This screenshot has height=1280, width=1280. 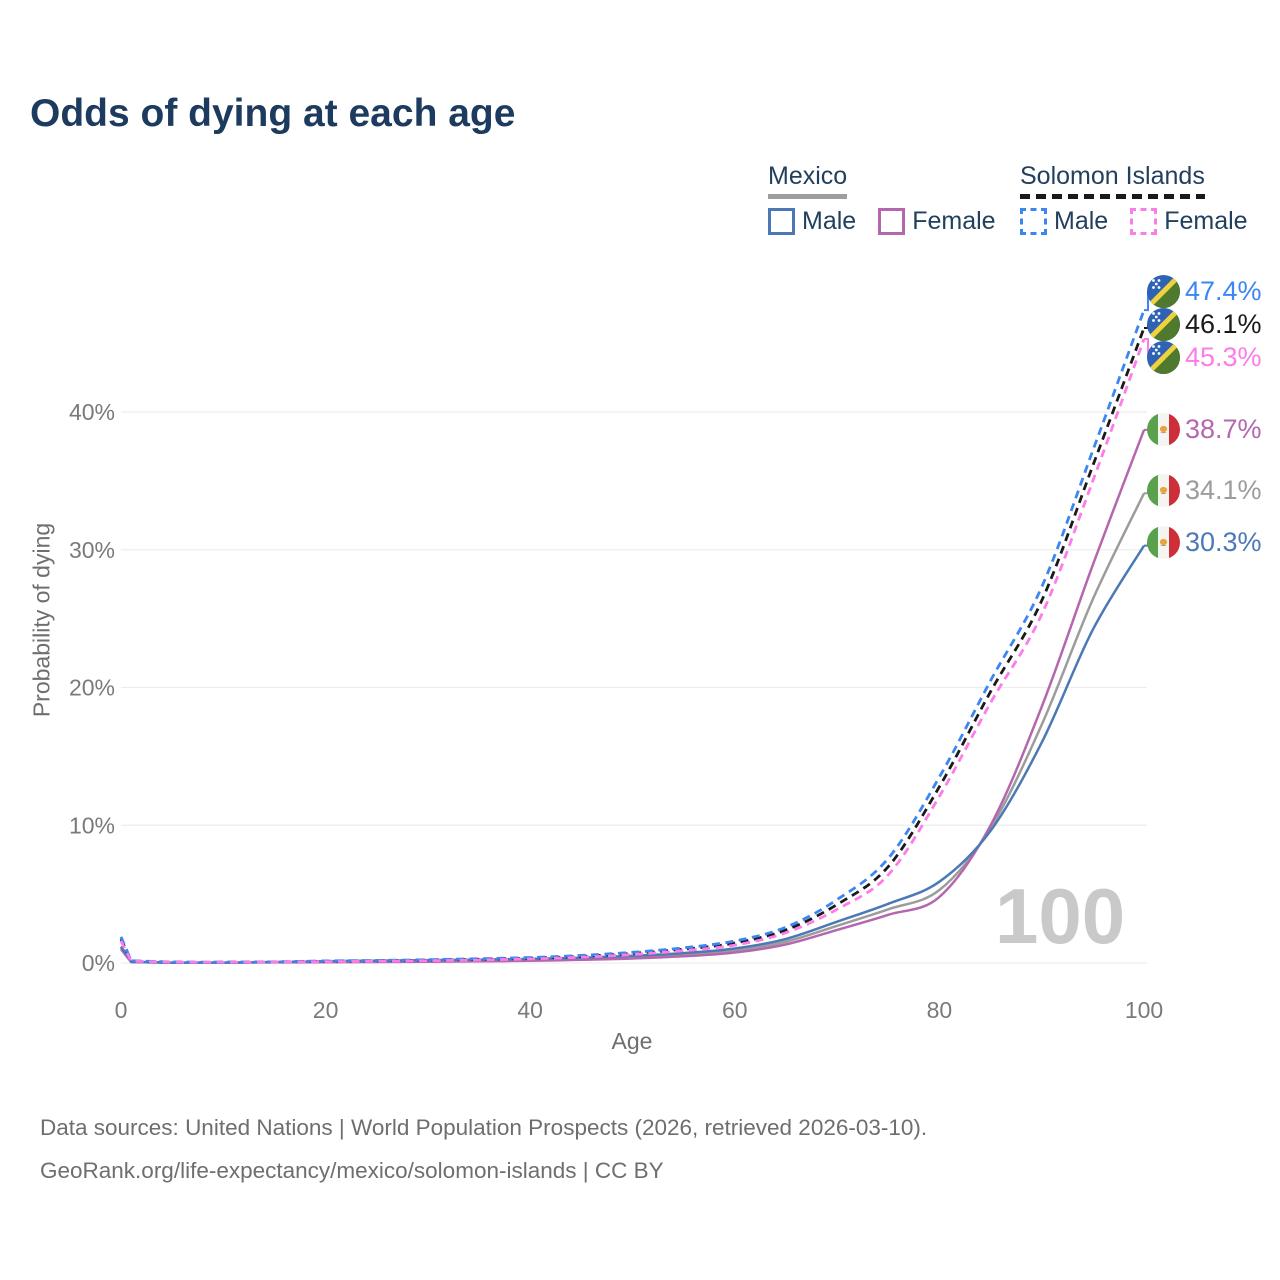 I want to click on legend-item-mexico-male: Male, so click(x=812, y=221).